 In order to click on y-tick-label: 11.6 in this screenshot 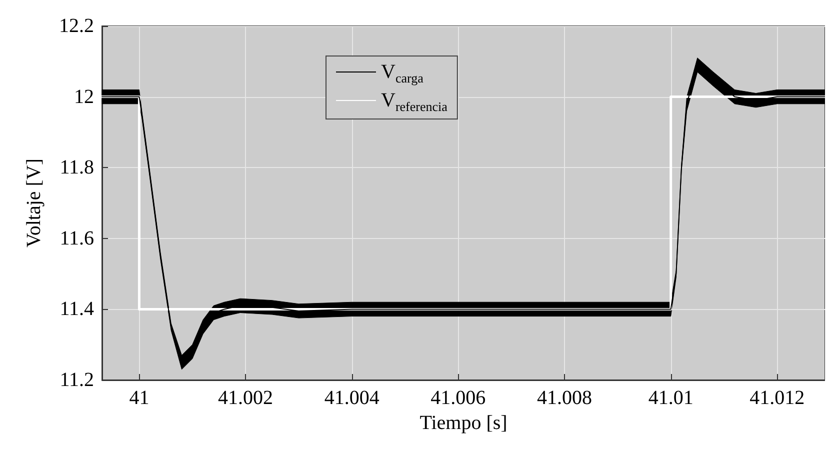, I will do `click(77, 238)`.